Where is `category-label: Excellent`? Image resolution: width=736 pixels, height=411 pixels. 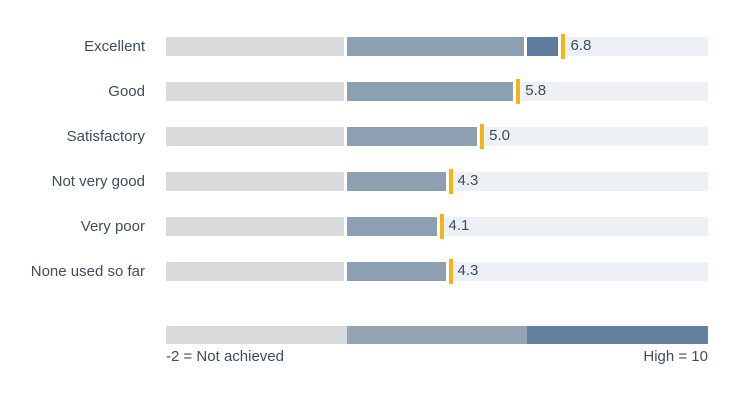
category-label: Excellent is located at coordinates (114, 46).